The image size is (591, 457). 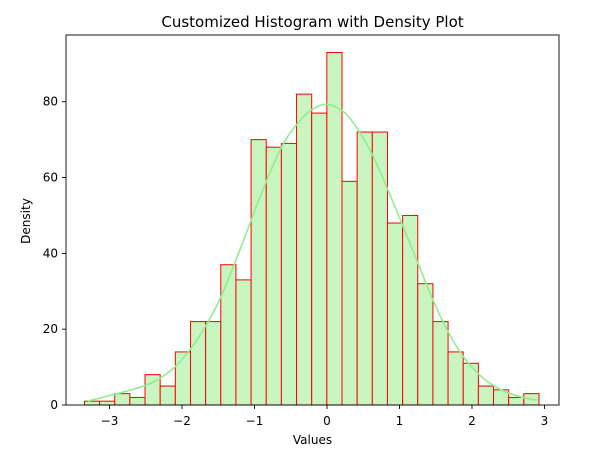 I want to click on x-tick-label: −1, so click(x=255, y=421).